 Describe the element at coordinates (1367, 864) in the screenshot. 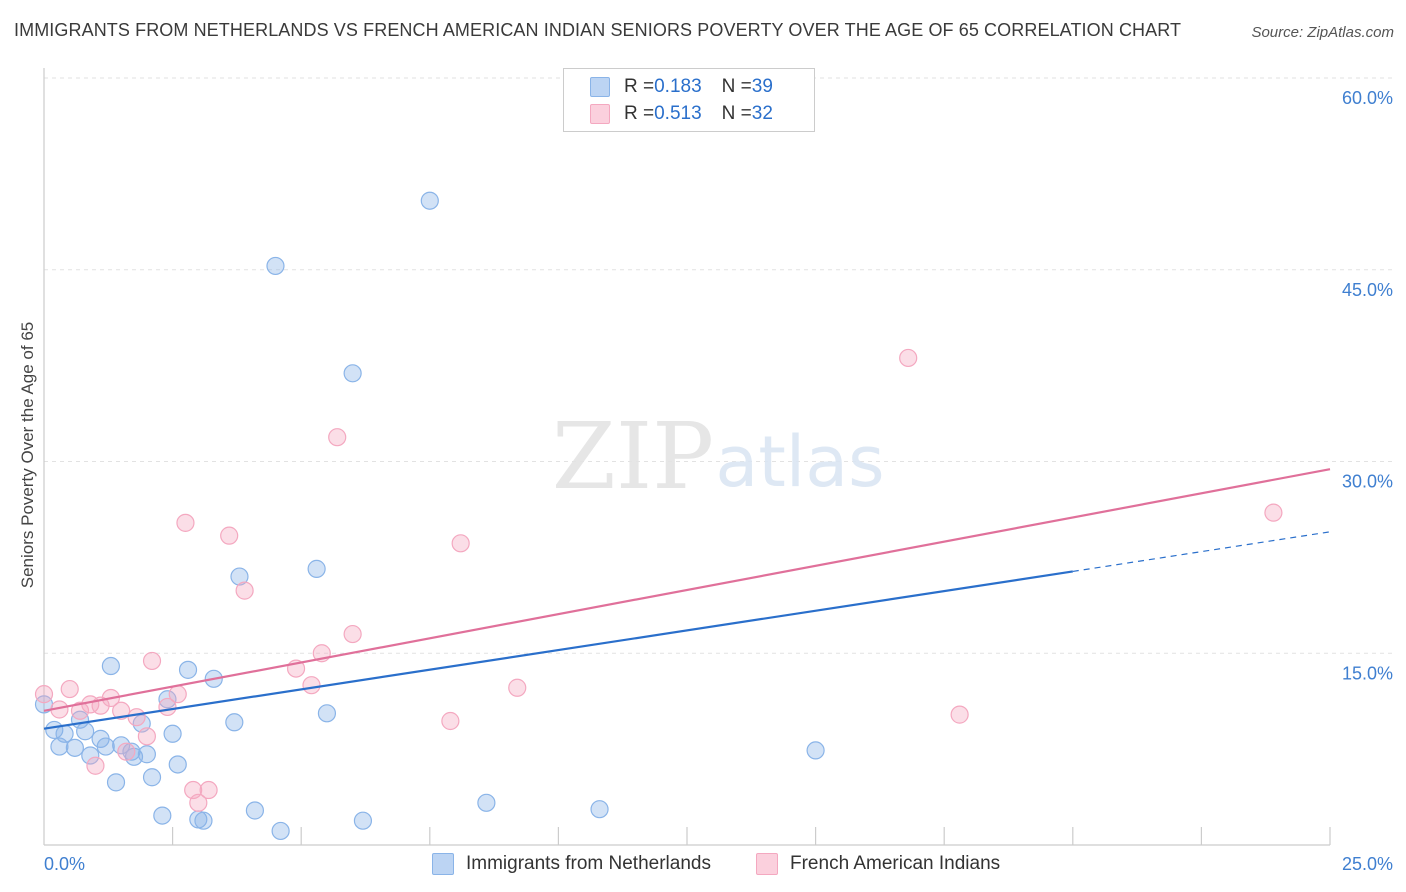

I see `x-tick-label: 25.0%` at that location.